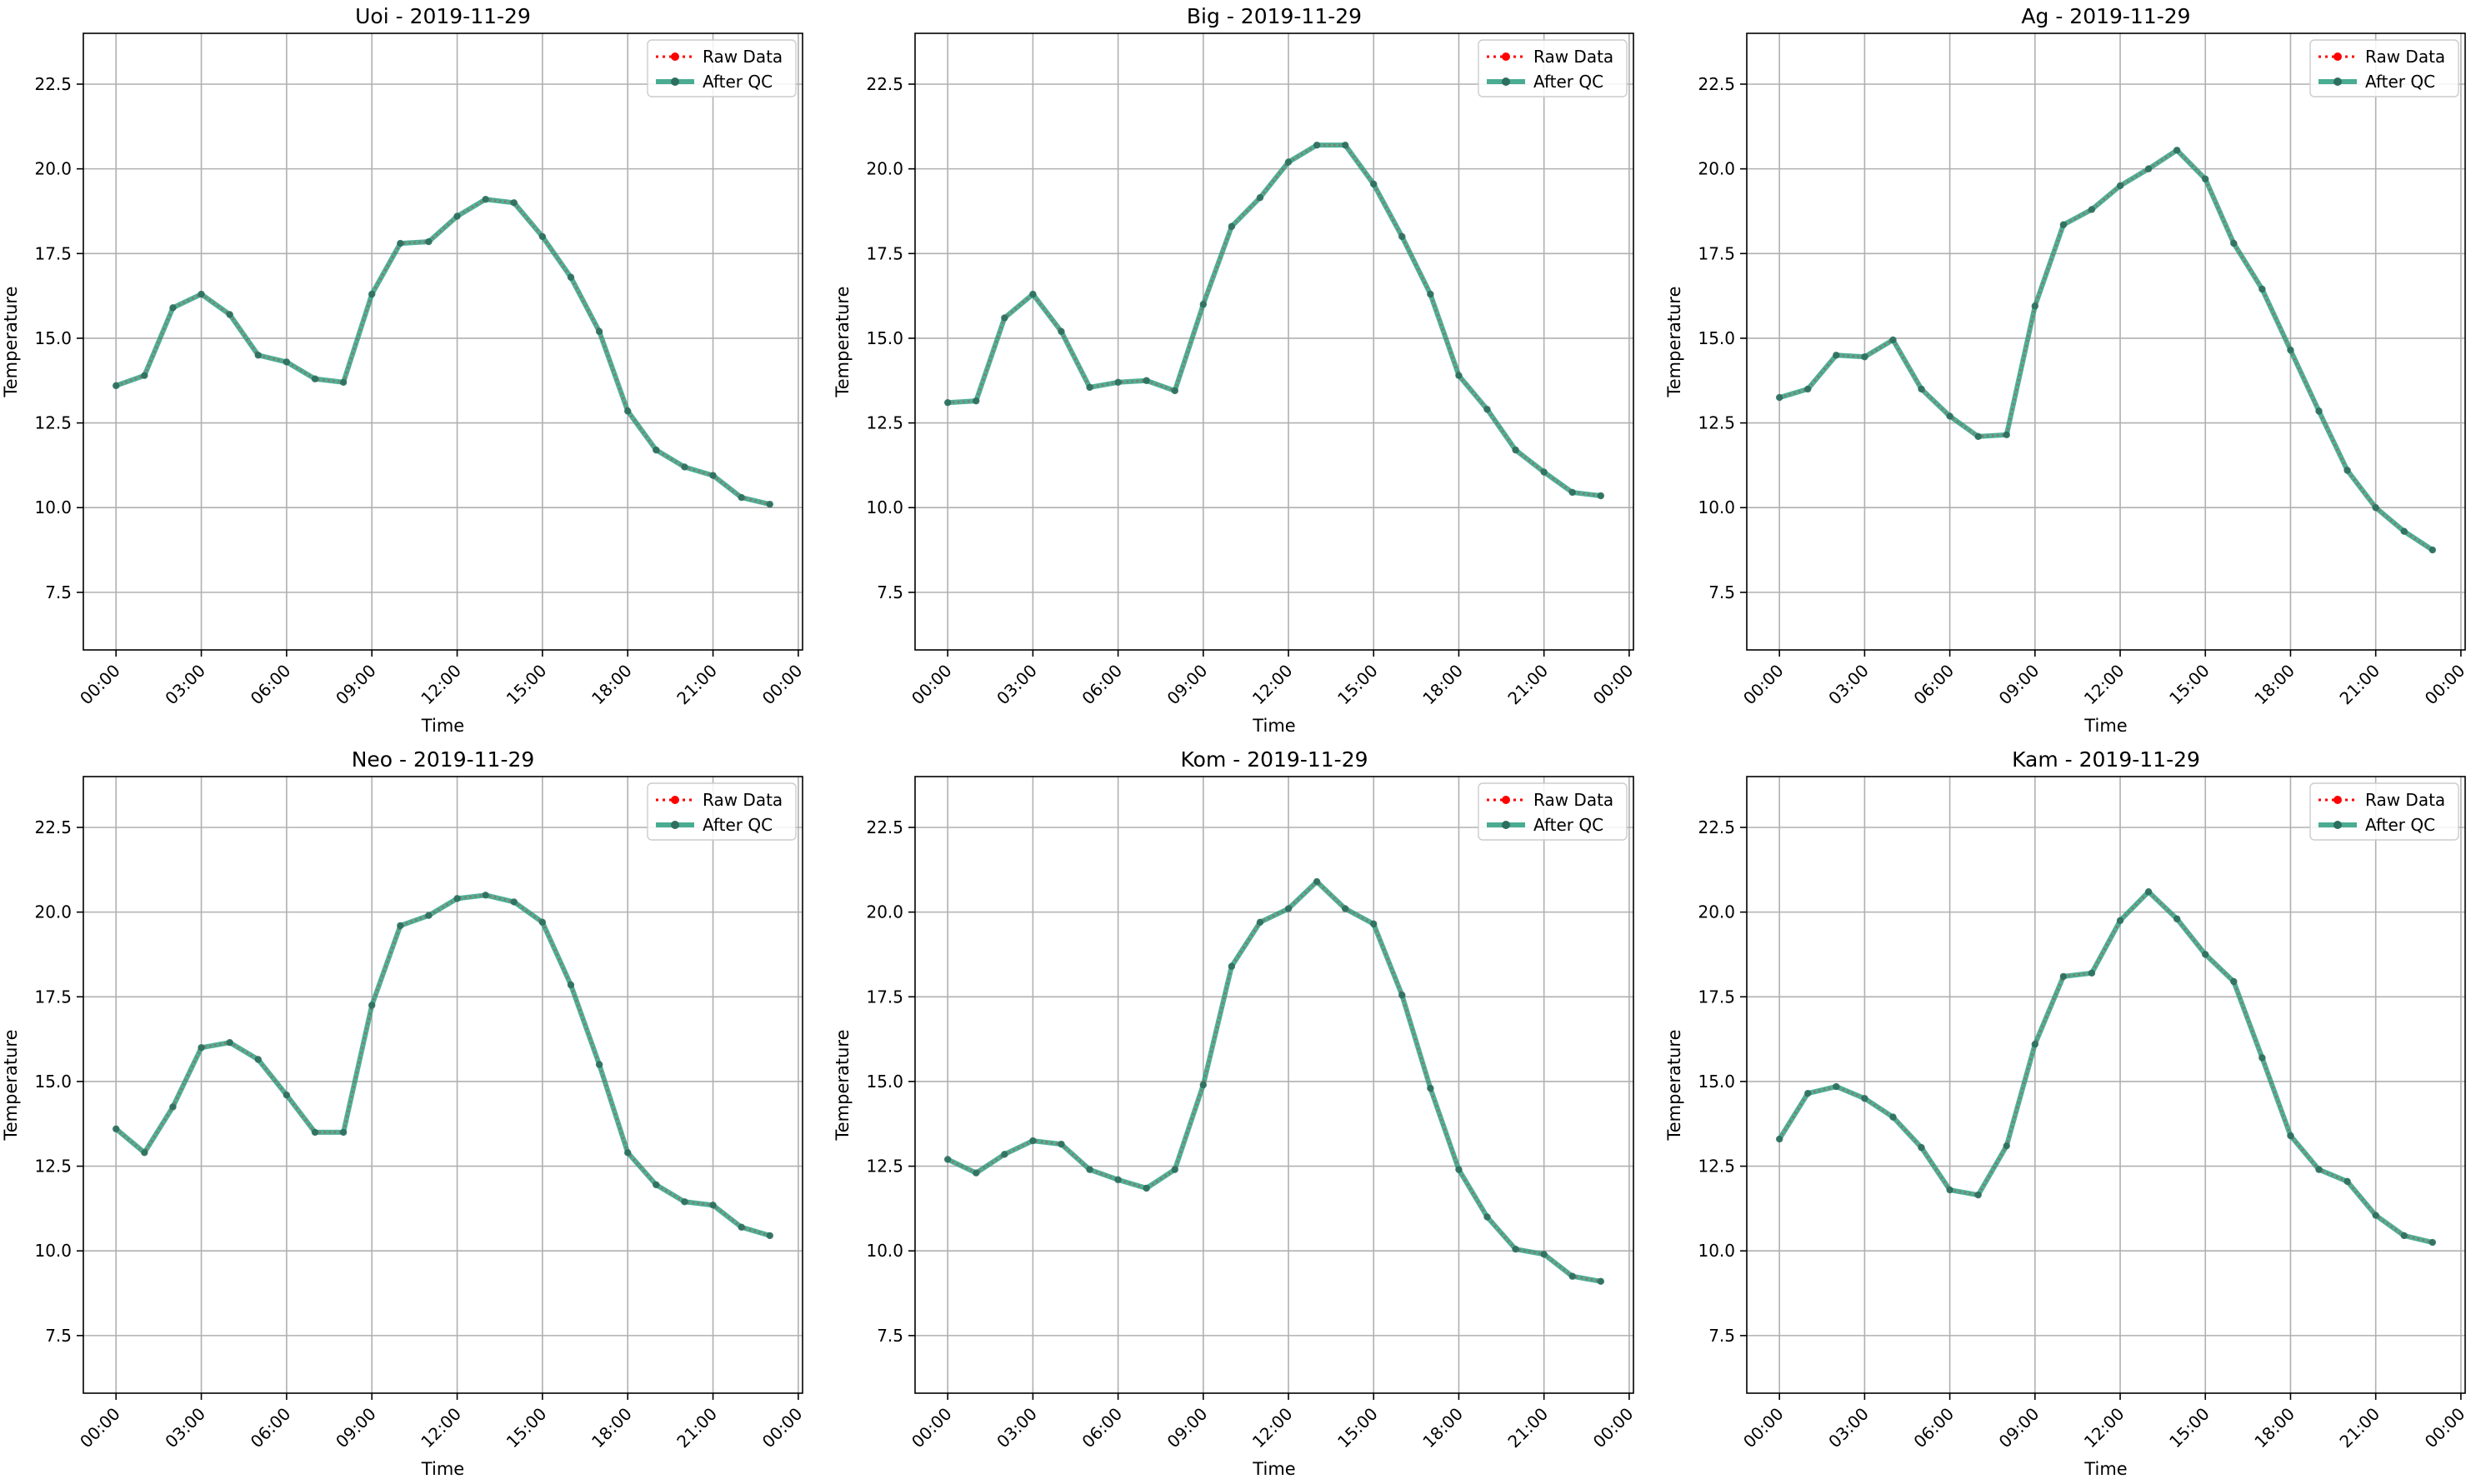 The height and width of the screenshot is (1484, 2486). I want to click on after-qc-line, so click(443, 1065).